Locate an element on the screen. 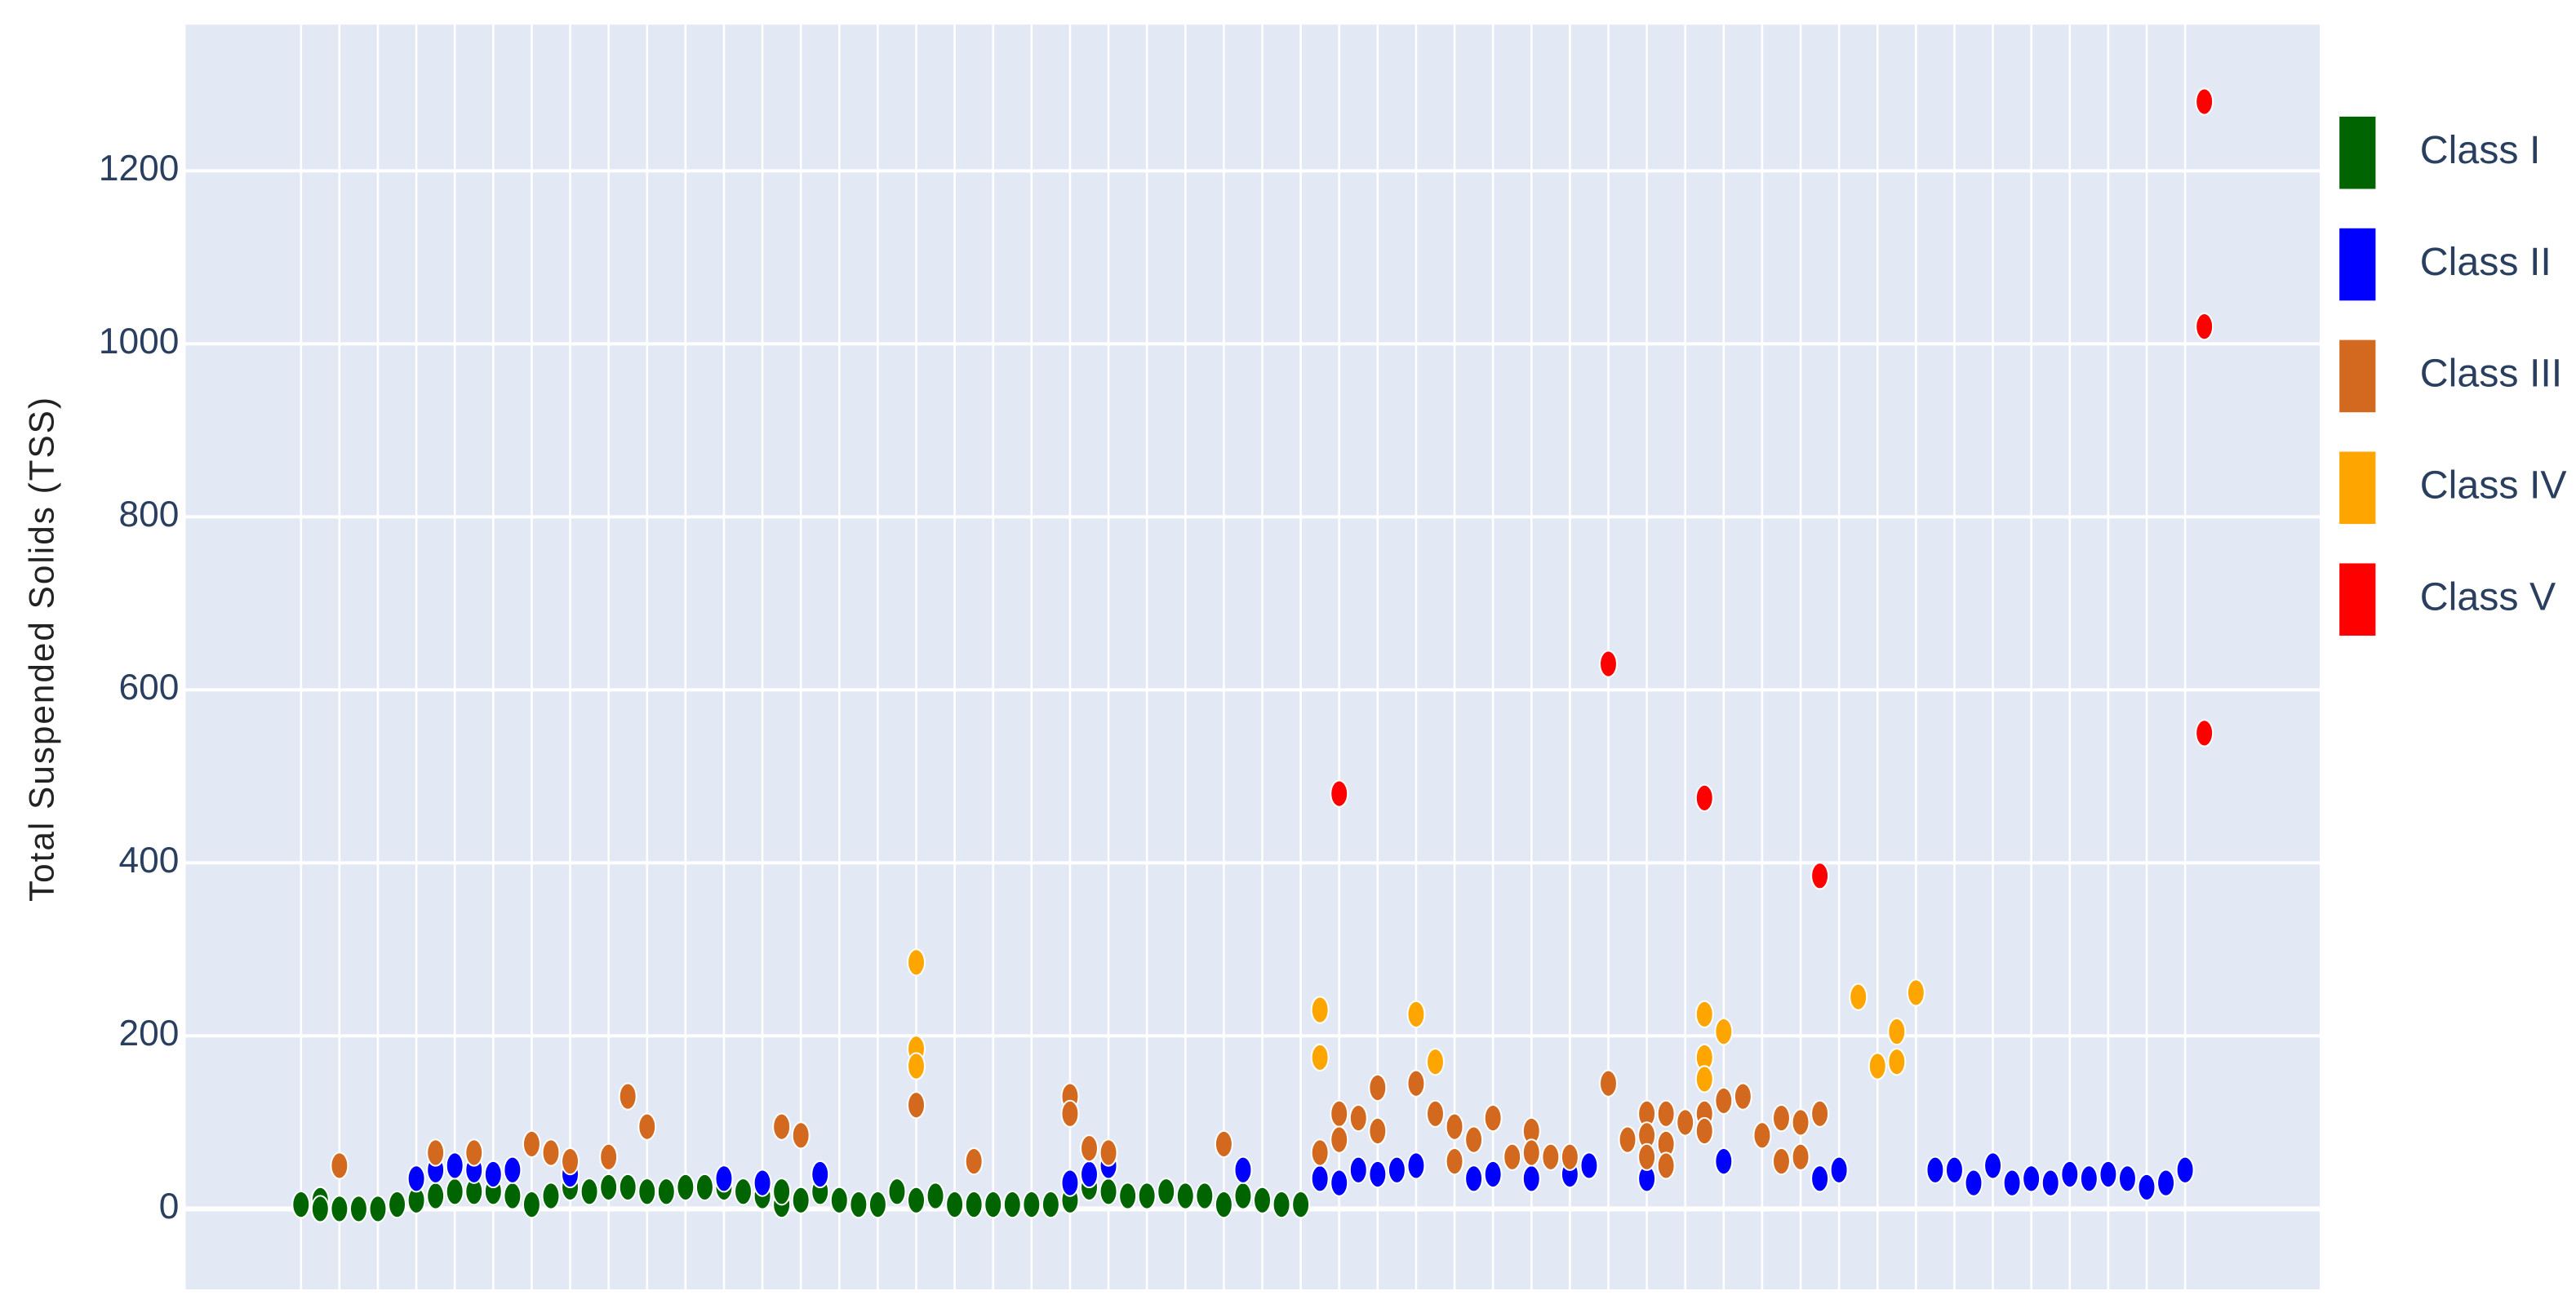 The image size is (2576, 1313). y-tick-label: 1000 is located at coordinates (139, 342).